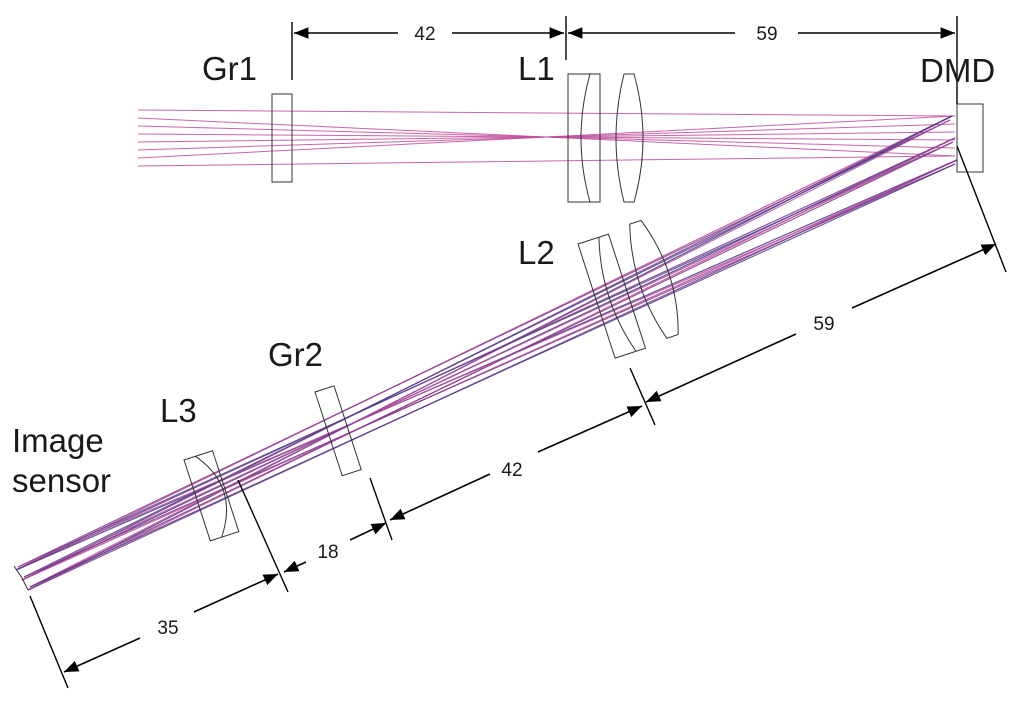  Describe the element at coordinates (721, 368) in the screenshot. I see `dim-line-diag-59-b` at that location.